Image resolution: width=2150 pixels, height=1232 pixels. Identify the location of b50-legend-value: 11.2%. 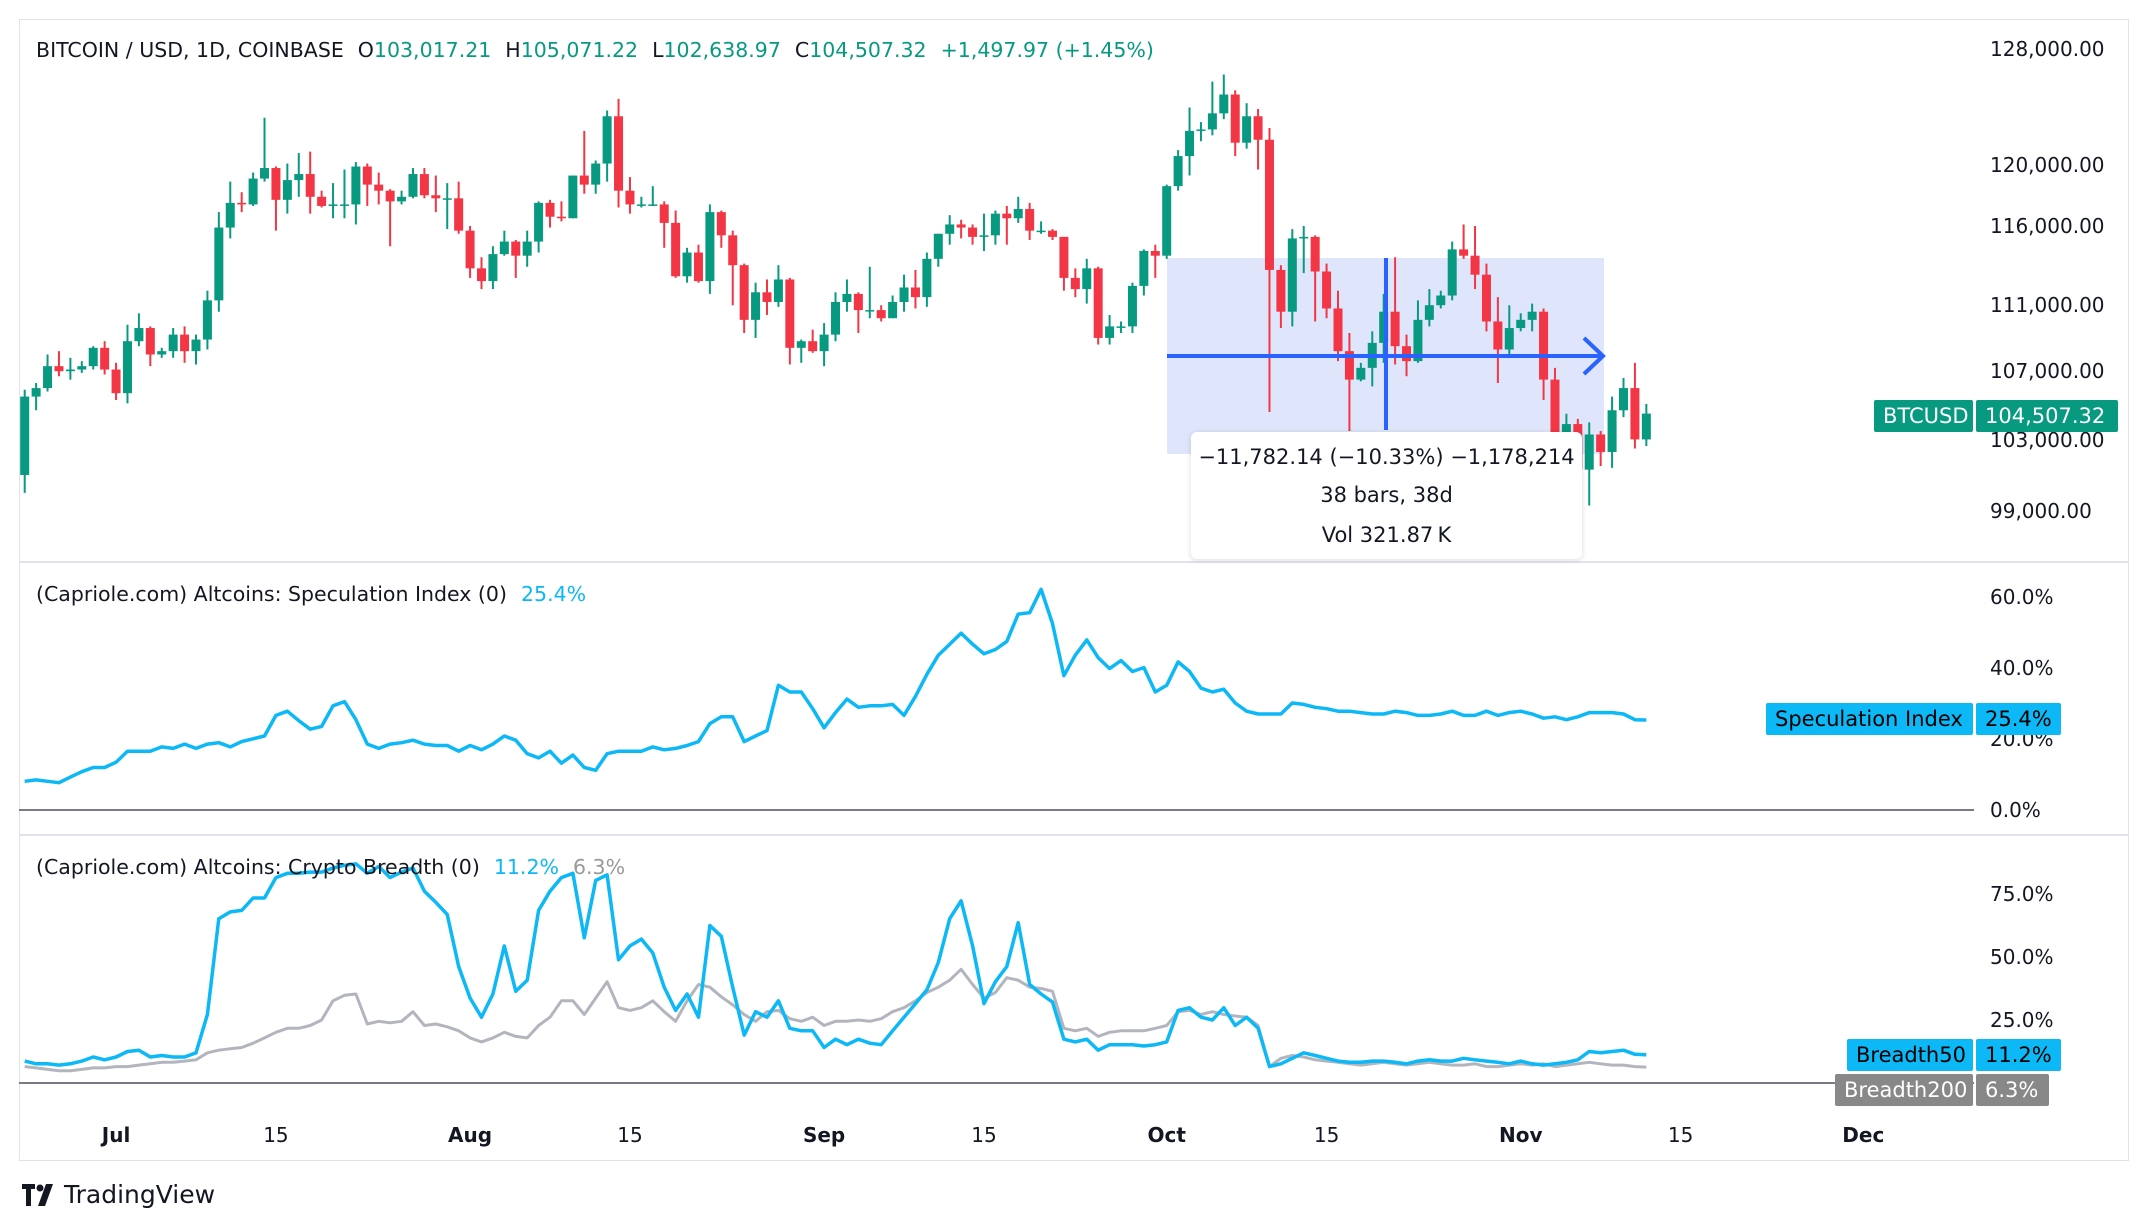
(526, 867).